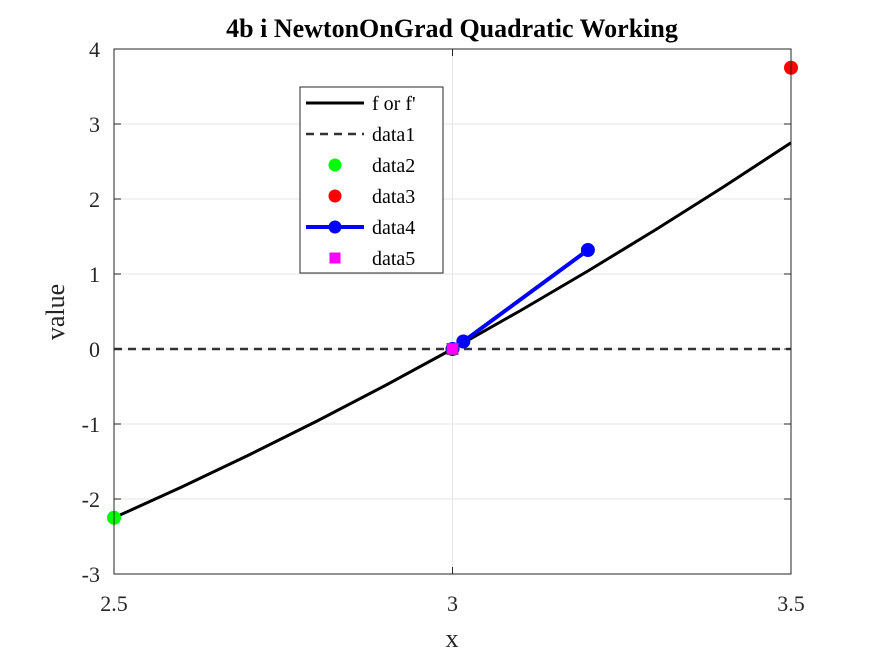 The width and height of the screenshot is (875, 656). What do you see at coordinates (791, 603) in the screenshot?
I see `x-tick-label: 3.5` at bounding box center [791, 603].